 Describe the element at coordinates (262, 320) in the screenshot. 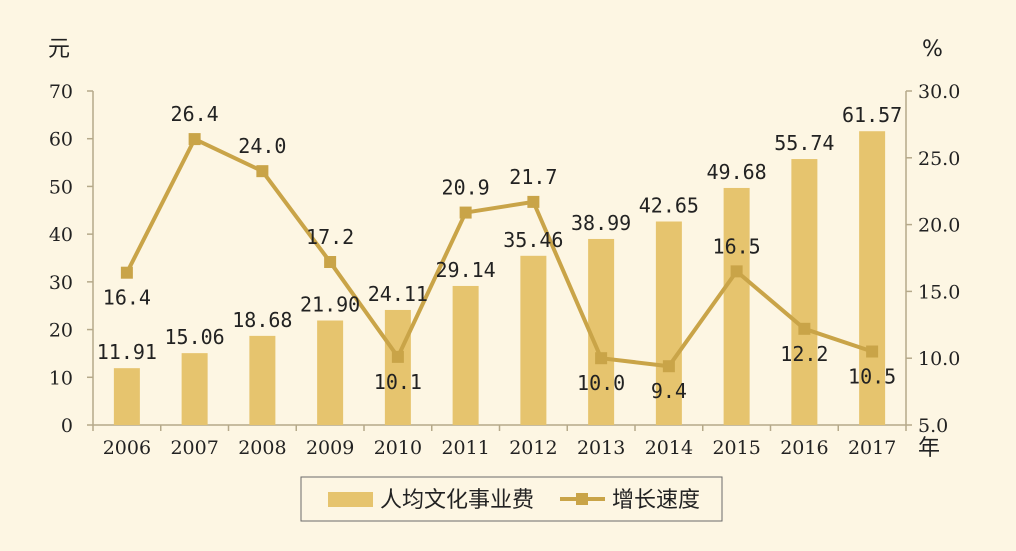

I see `bar-data-label: 18.68` at that location.